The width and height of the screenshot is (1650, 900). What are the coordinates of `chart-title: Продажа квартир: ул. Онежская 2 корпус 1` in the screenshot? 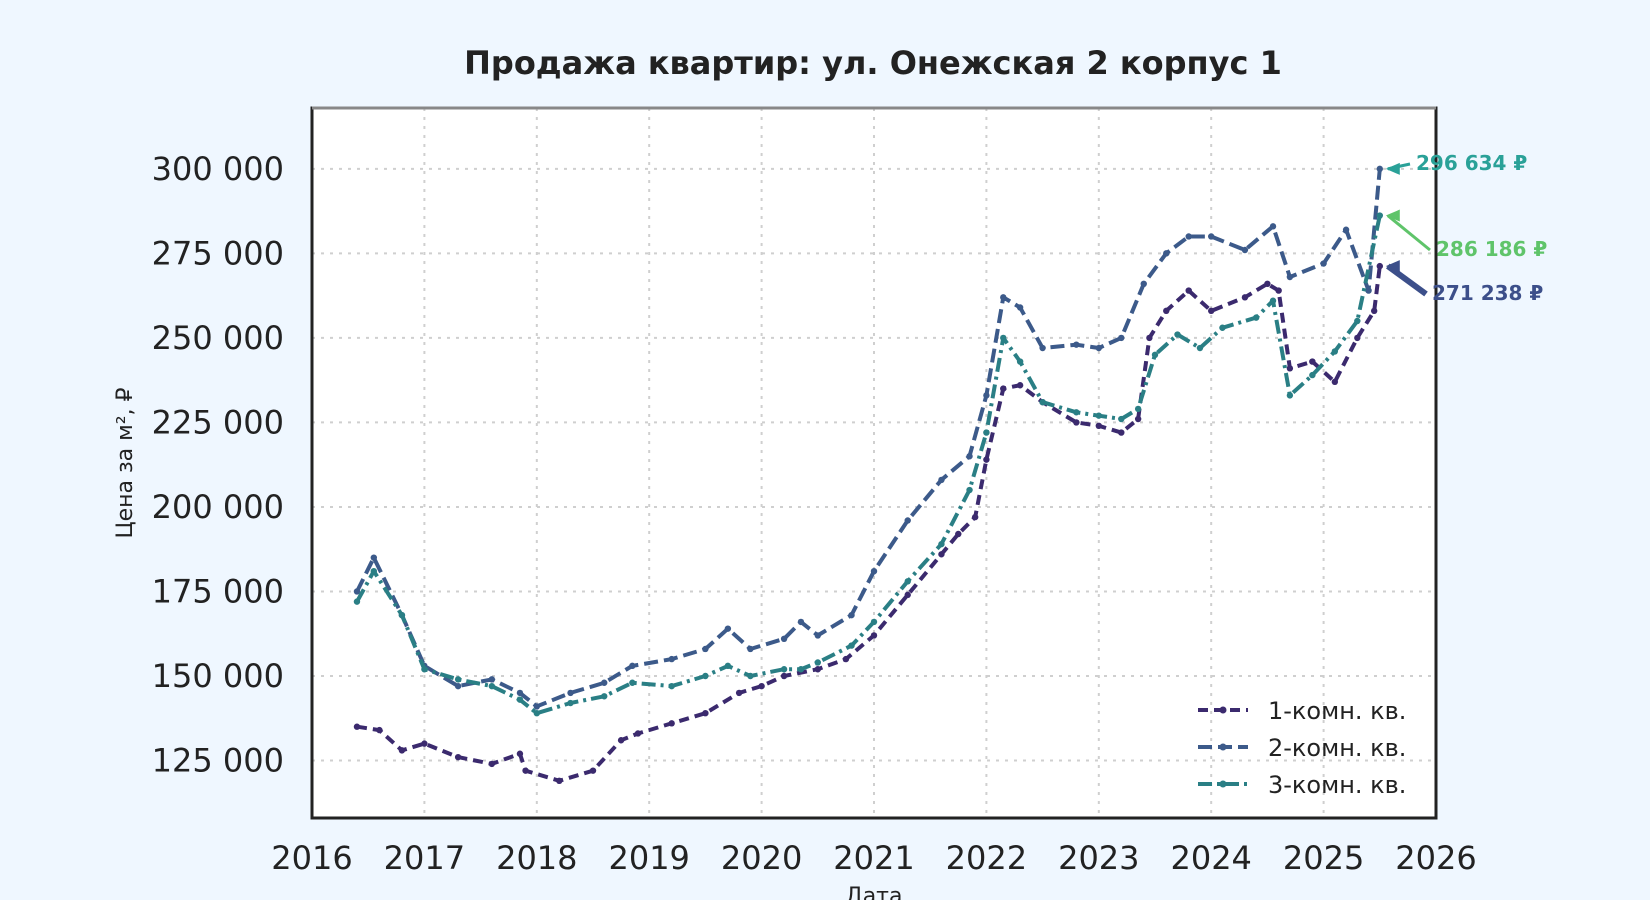 It's located at (873, 63).